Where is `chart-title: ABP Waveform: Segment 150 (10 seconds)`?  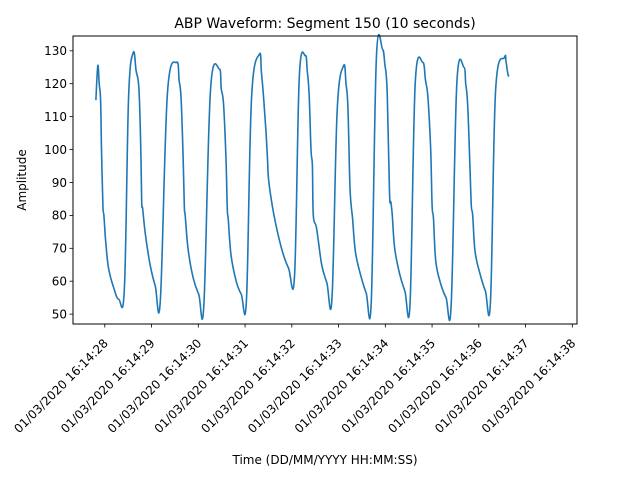
chart-title: ABP Waveform: Segment 150 (10 seconds) is located at coordinates (324, 24).